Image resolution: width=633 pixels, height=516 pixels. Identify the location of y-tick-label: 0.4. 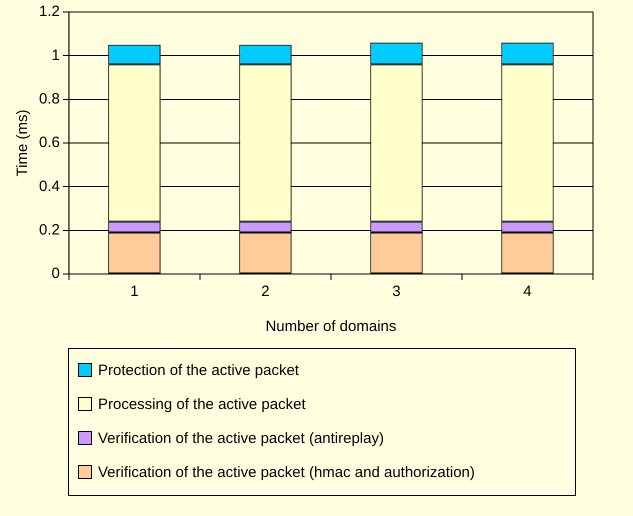
(49, 186).